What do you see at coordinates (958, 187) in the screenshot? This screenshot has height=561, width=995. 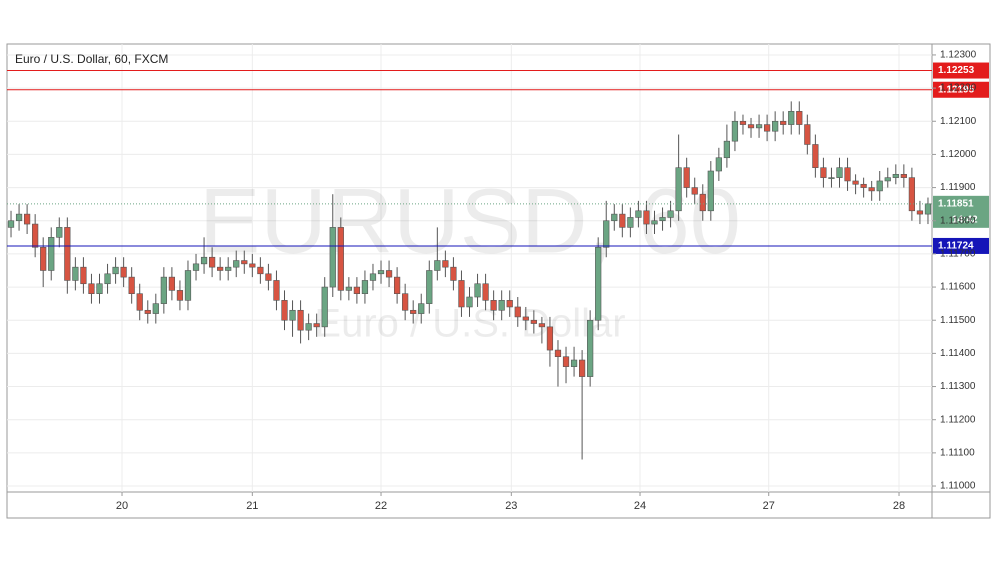 I see `y-tick-label: 1.11900` at bounding box center [958, 187].